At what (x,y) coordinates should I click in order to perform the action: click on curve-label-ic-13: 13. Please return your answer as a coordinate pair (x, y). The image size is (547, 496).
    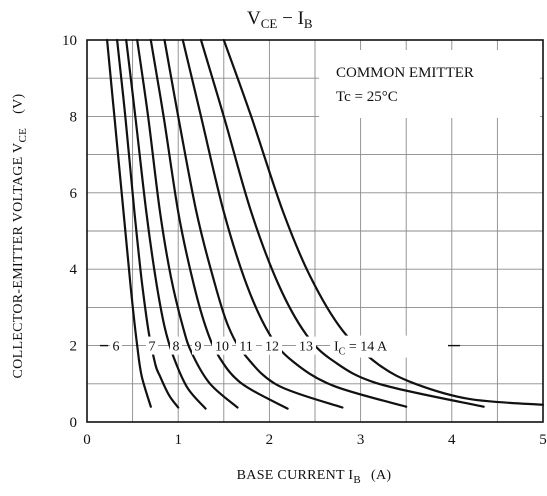
    Looking at the image, I should click on (306, 347).